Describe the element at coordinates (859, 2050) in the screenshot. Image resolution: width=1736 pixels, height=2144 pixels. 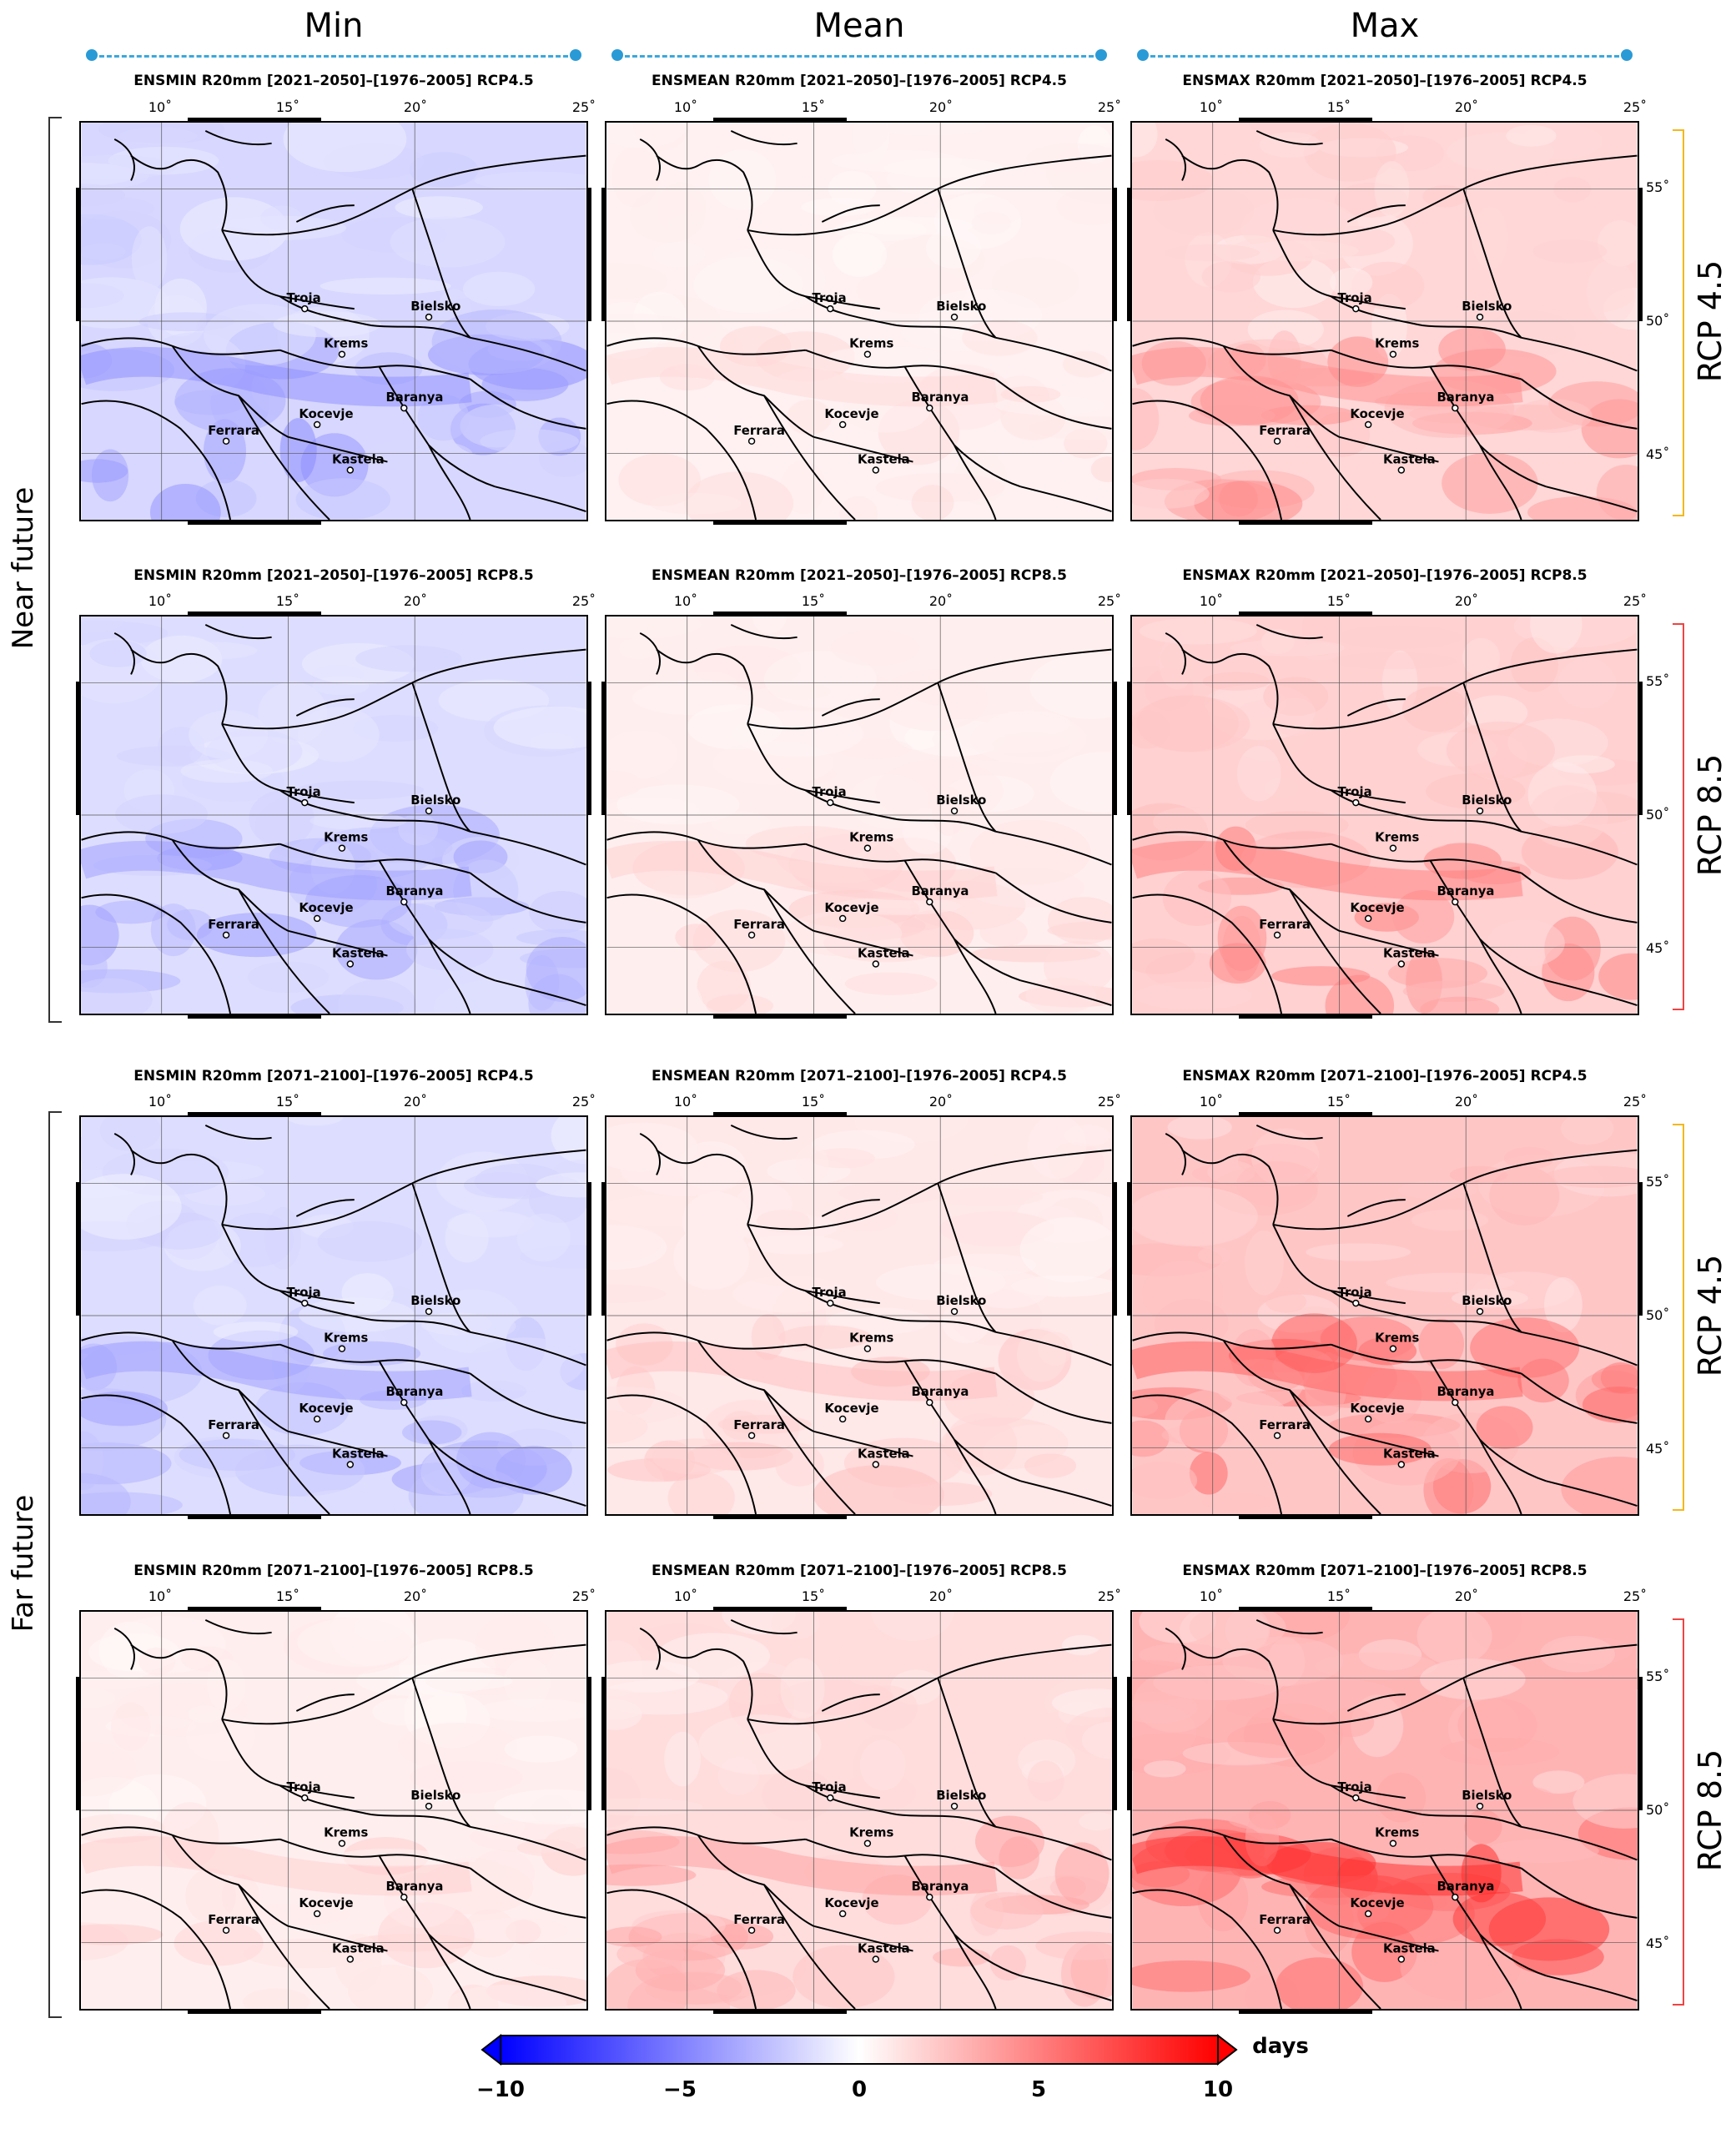
I see `colorbar-gradient` at that location.